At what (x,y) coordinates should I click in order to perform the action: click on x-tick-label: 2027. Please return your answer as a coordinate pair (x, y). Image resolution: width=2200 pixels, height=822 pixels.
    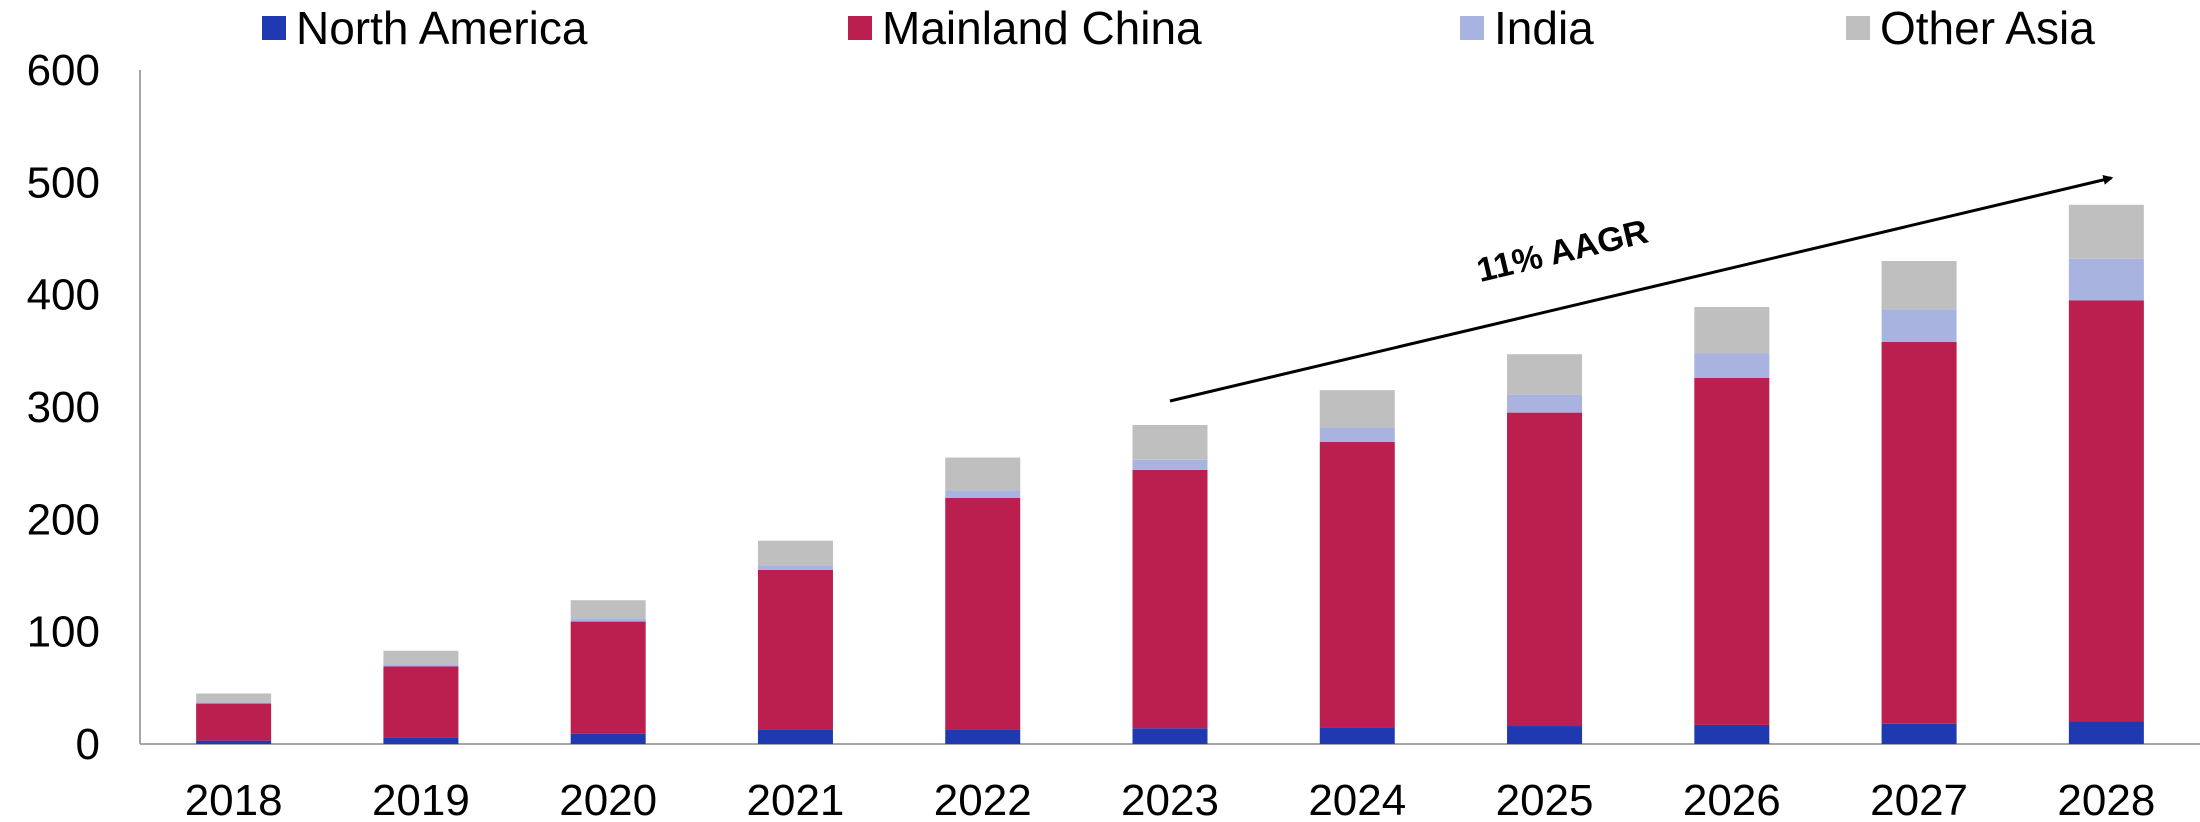
    Looking at the image, I should click on (1919, 799).